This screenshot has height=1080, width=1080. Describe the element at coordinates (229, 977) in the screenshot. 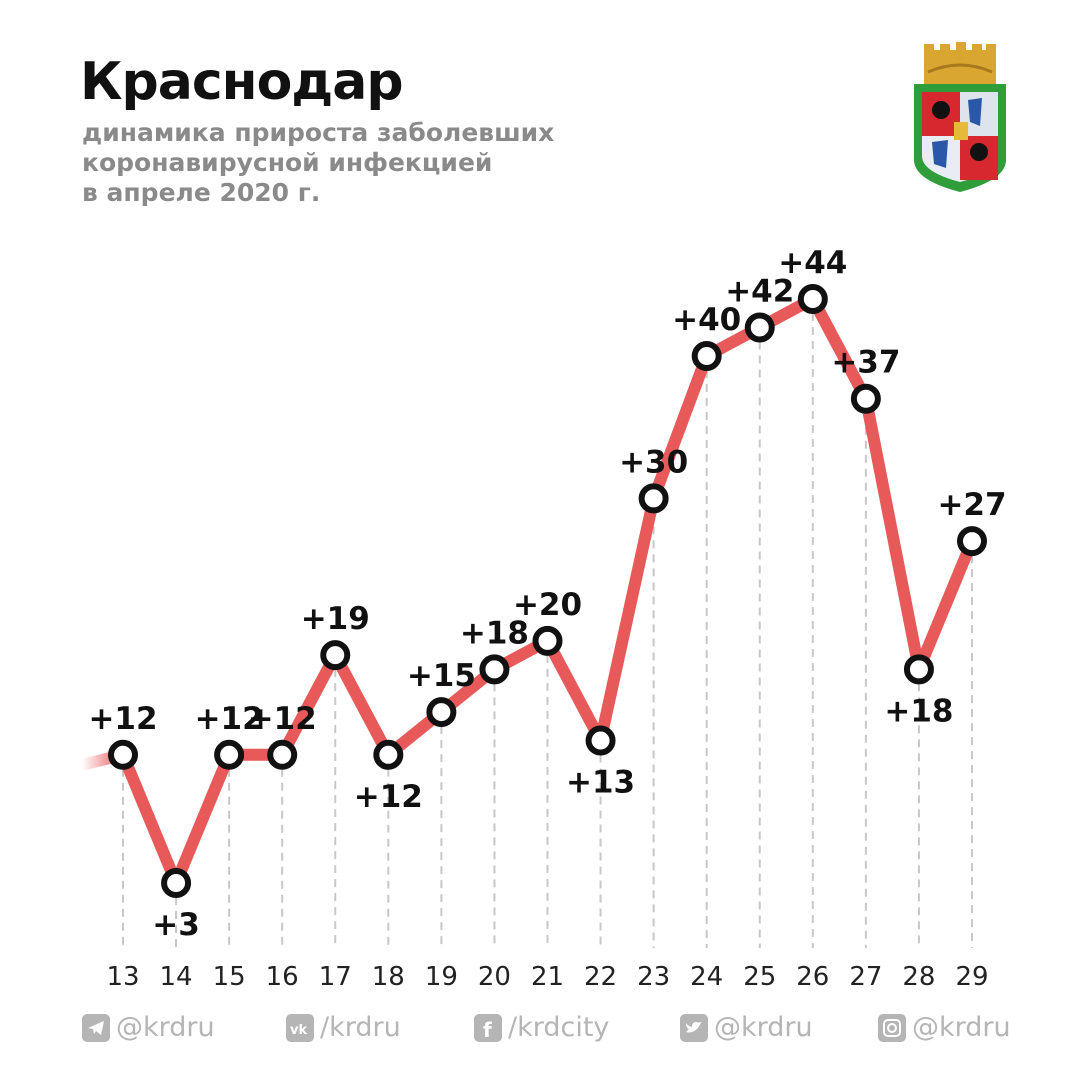

I see `x-tick-label: 15` at that location.